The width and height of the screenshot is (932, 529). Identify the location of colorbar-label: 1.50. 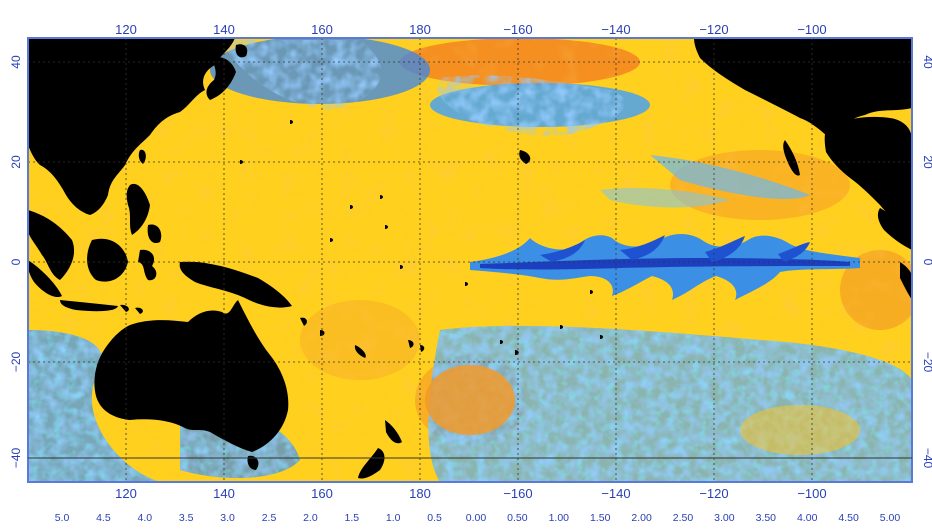
(600, 518).